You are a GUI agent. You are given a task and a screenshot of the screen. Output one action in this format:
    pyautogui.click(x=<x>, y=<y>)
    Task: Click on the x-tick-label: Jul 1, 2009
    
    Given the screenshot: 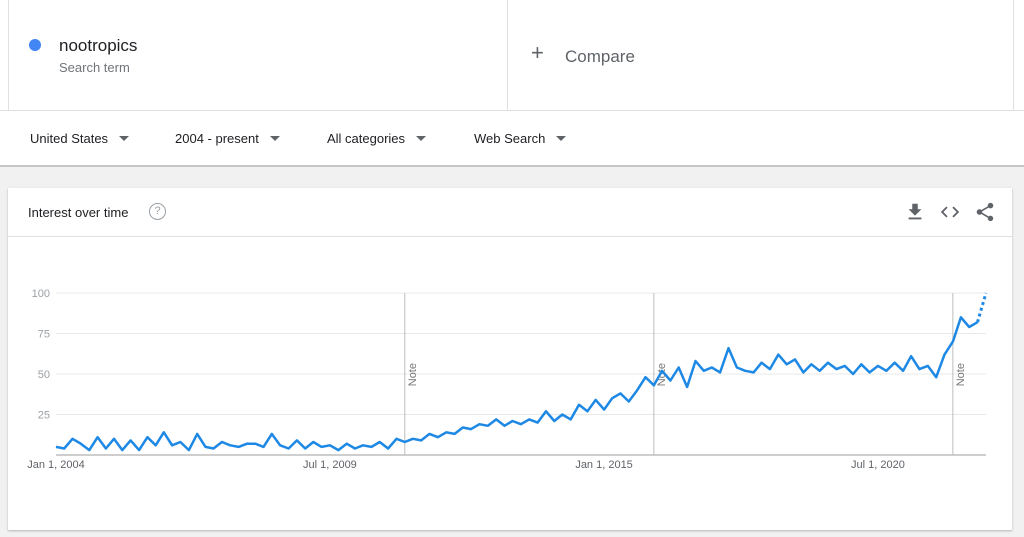 What is the action you would take?
    pyautogui.click(x=330, y=465)
    